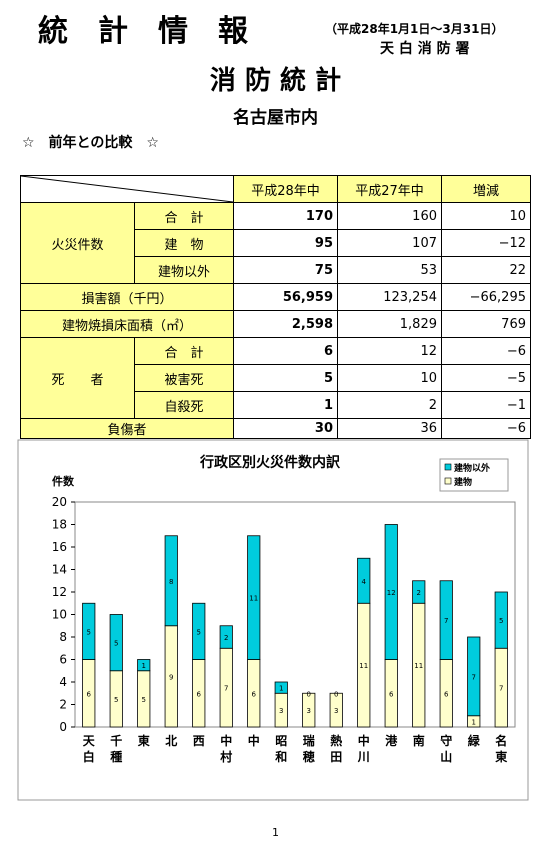  I want to click on x-tick-label: 港, so click(391, 740).